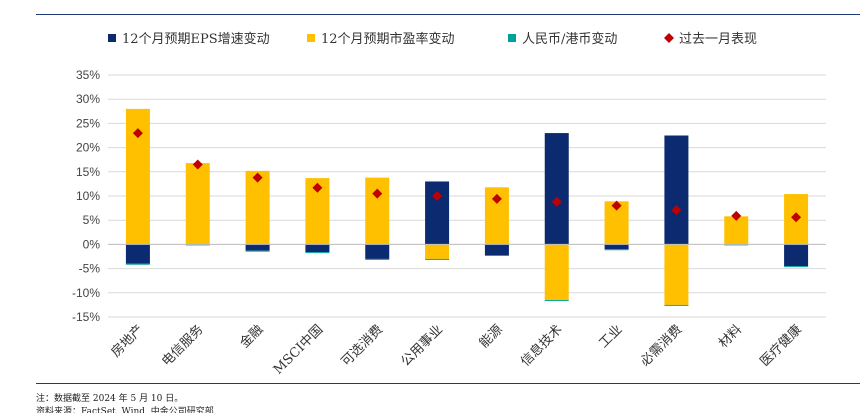 This screenshot has width=860, height=413. I want to click on legend-label: 过去一月表现, so click(718, 39).